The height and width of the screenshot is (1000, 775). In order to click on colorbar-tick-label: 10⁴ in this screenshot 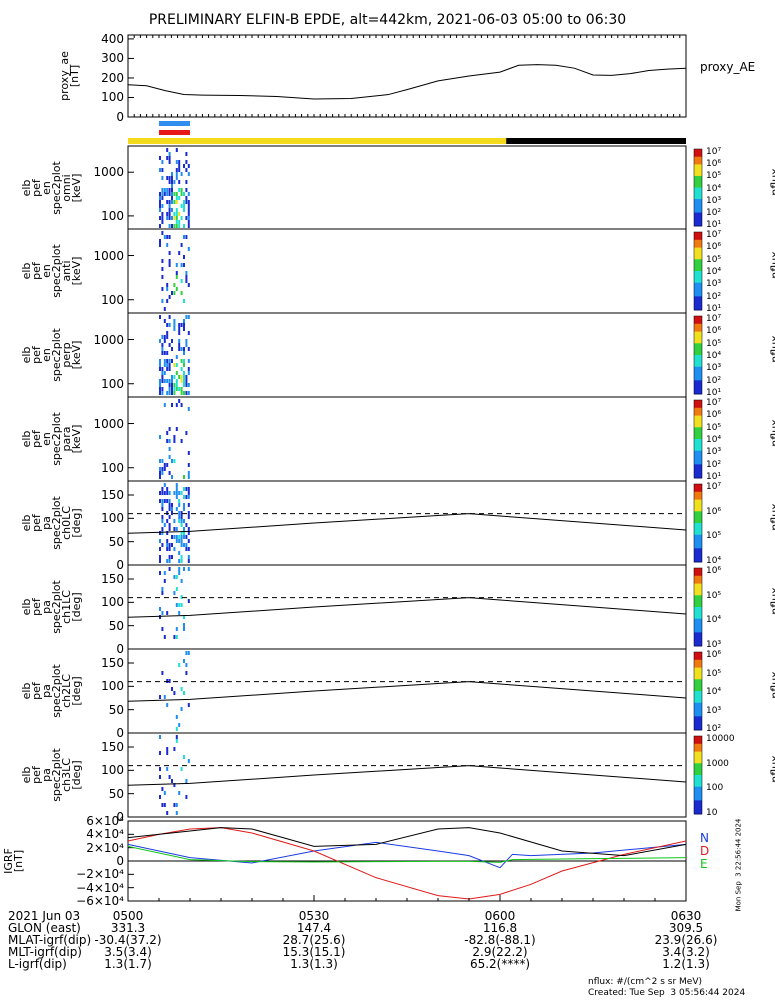, I will do `click(714, 692)`.